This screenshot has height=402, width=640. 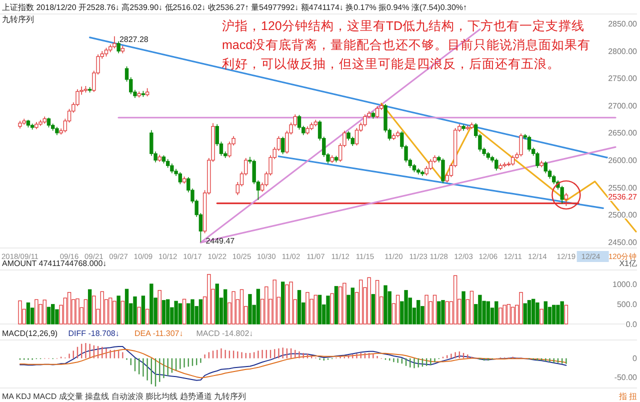 I want to click on chart-title: 上证指数 2018/12/20 开2528.76↓ 高2539.90↓ 低2516.02↓ 收2536.27↑ 量54977992↓ 额4741174↓ 换0.17% 振0.94% 涨(7.54)0.30%↑, so click(x=235, y=7).